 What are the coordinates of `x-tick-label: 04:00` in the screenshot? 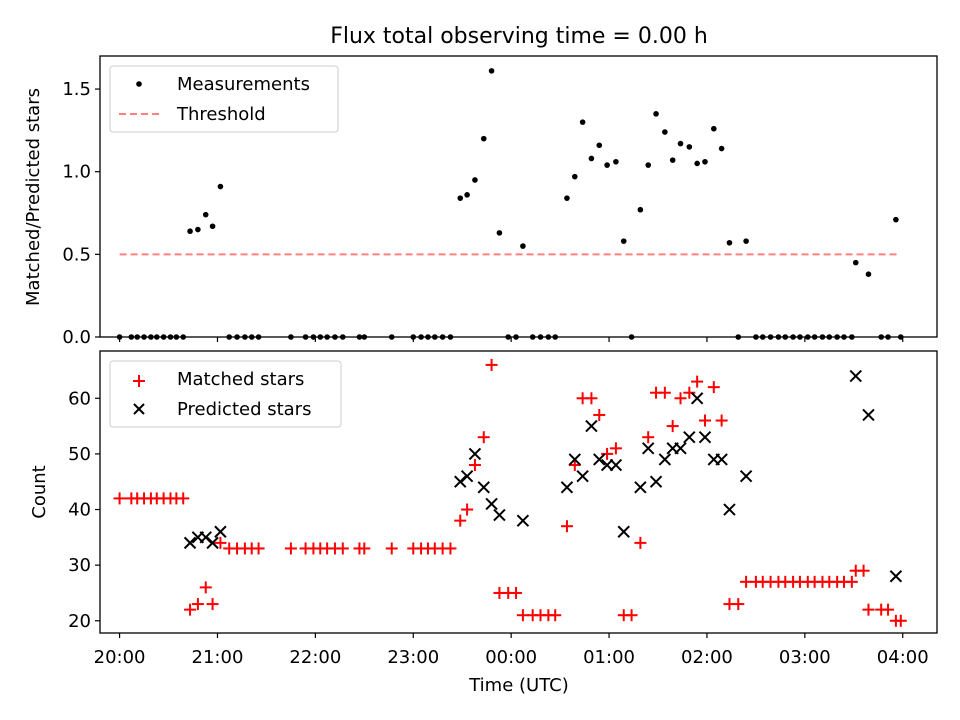 It's located at (903, 657).